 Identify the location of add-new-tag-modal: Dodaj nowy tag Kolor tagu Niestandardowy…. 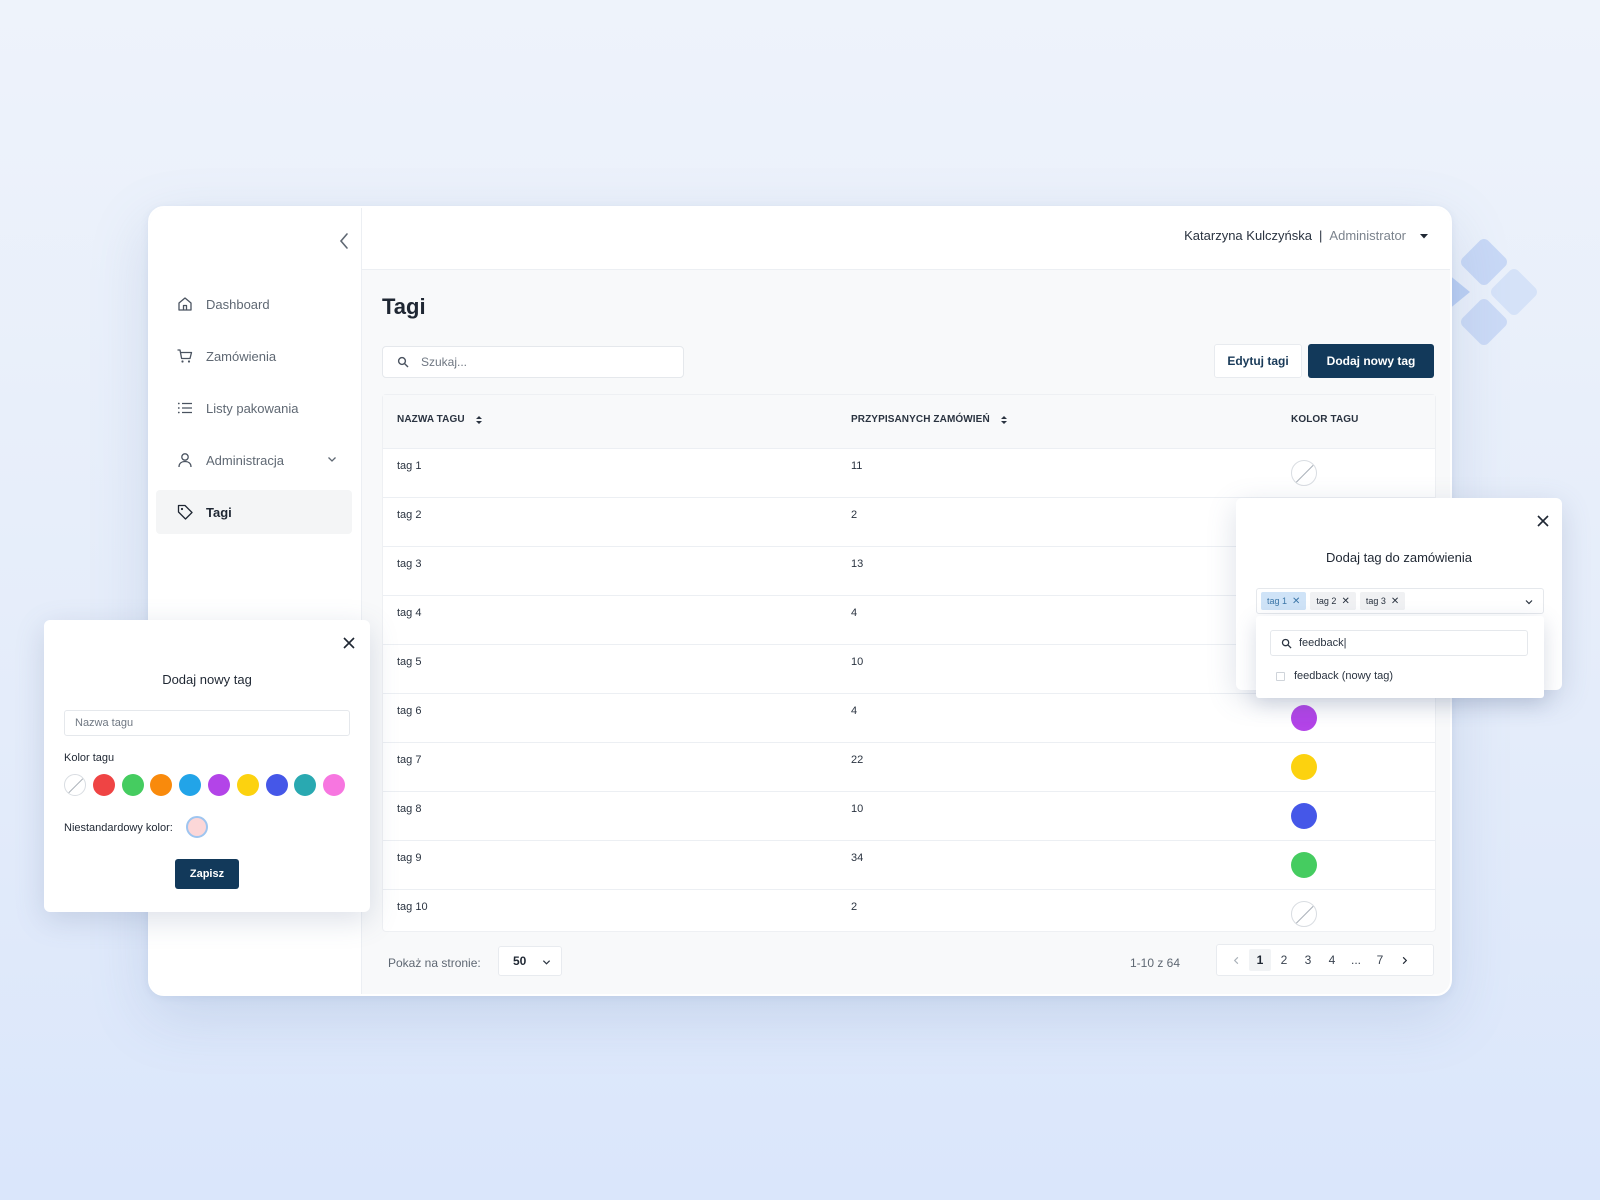
(207, 766).